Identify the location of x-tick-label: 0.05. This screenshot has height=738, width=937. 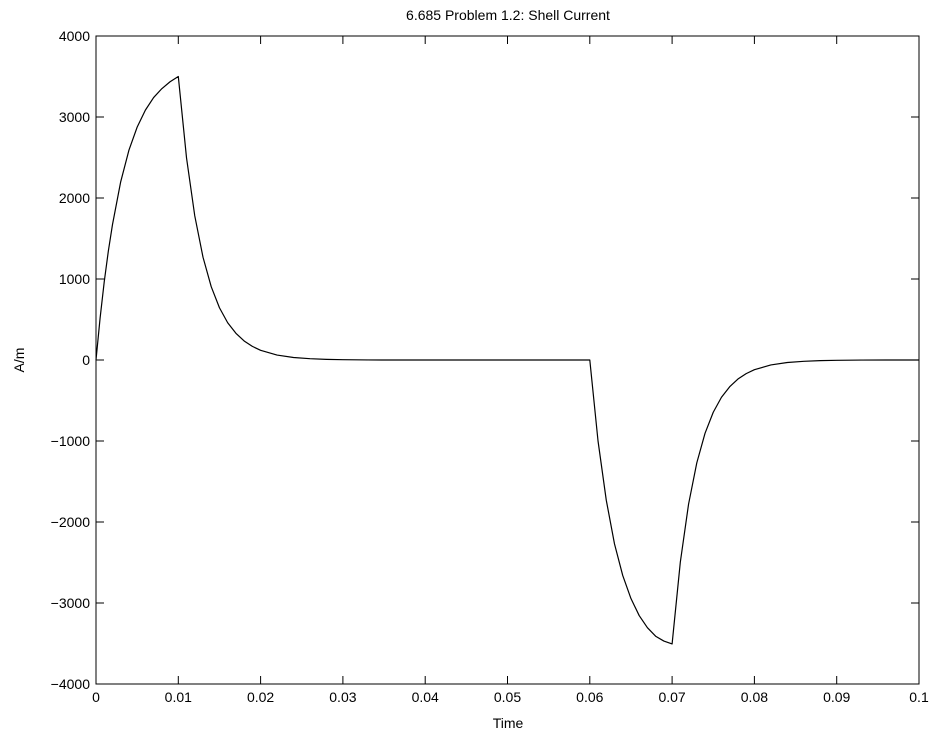
(507, 697).